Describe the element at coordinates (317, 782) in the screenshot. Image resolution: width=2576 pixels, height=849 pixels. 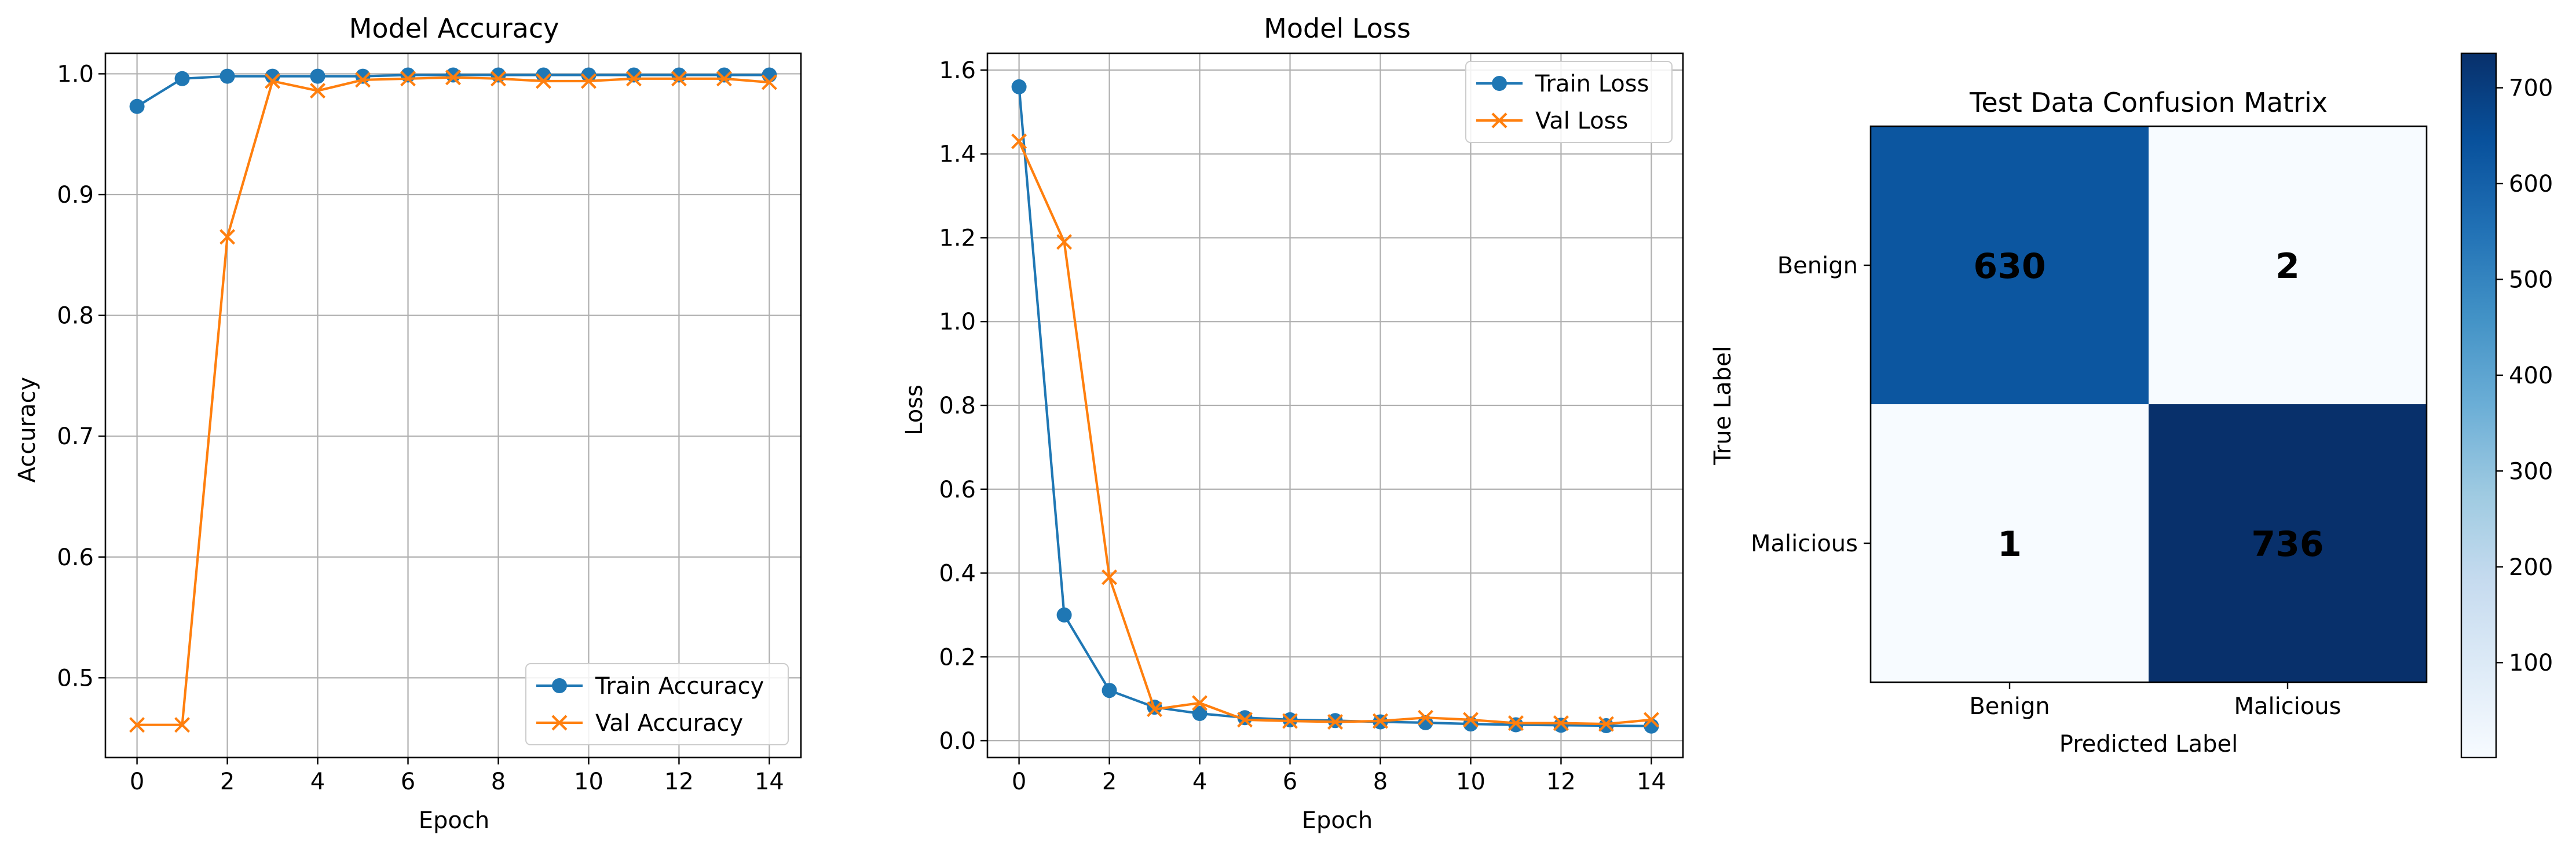
I see `accuracy-x-tick-label: 4` at that location.